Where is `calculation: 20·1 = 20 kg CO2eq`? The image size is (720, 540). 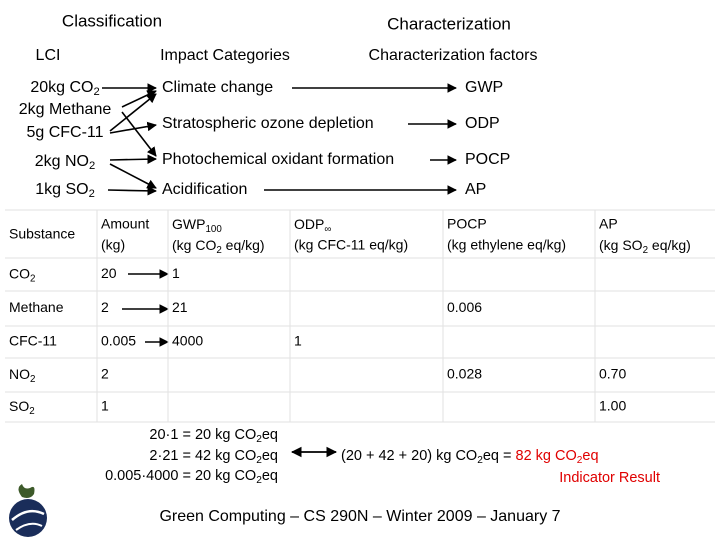
calculation: 20·1 = 20 kg CO2eq is located at coordinates (213, 436).